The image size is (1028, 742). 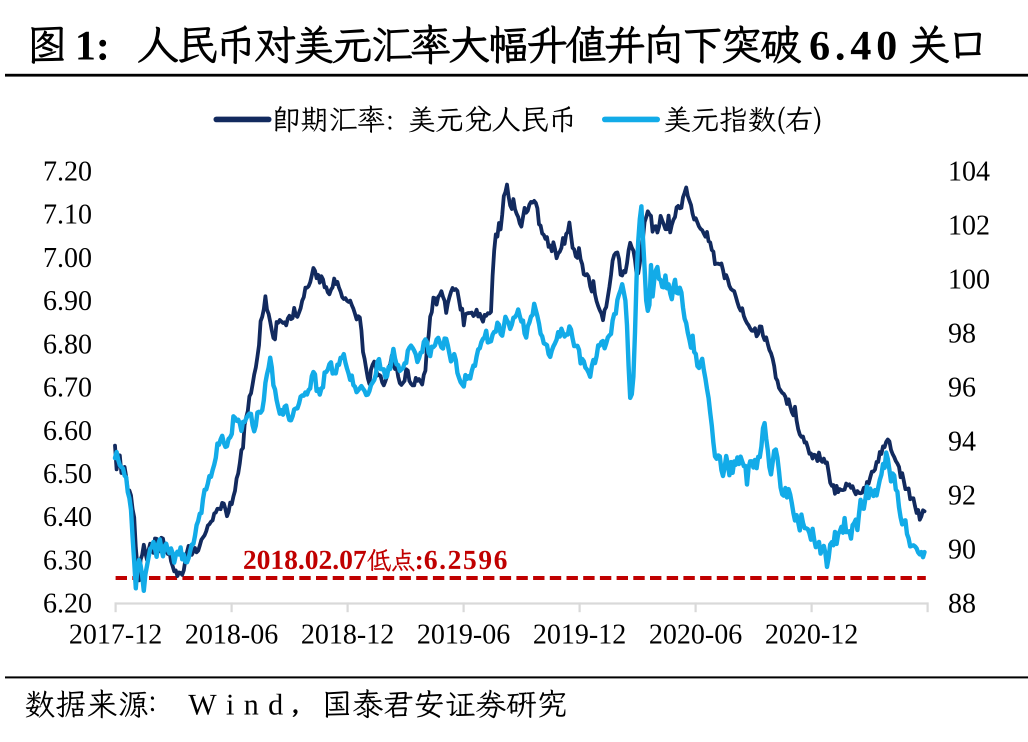 What do you see at coordinates (67, 474) in the screenshot?
I see `svg-text: 6.50` at bounding box center [67, 474].